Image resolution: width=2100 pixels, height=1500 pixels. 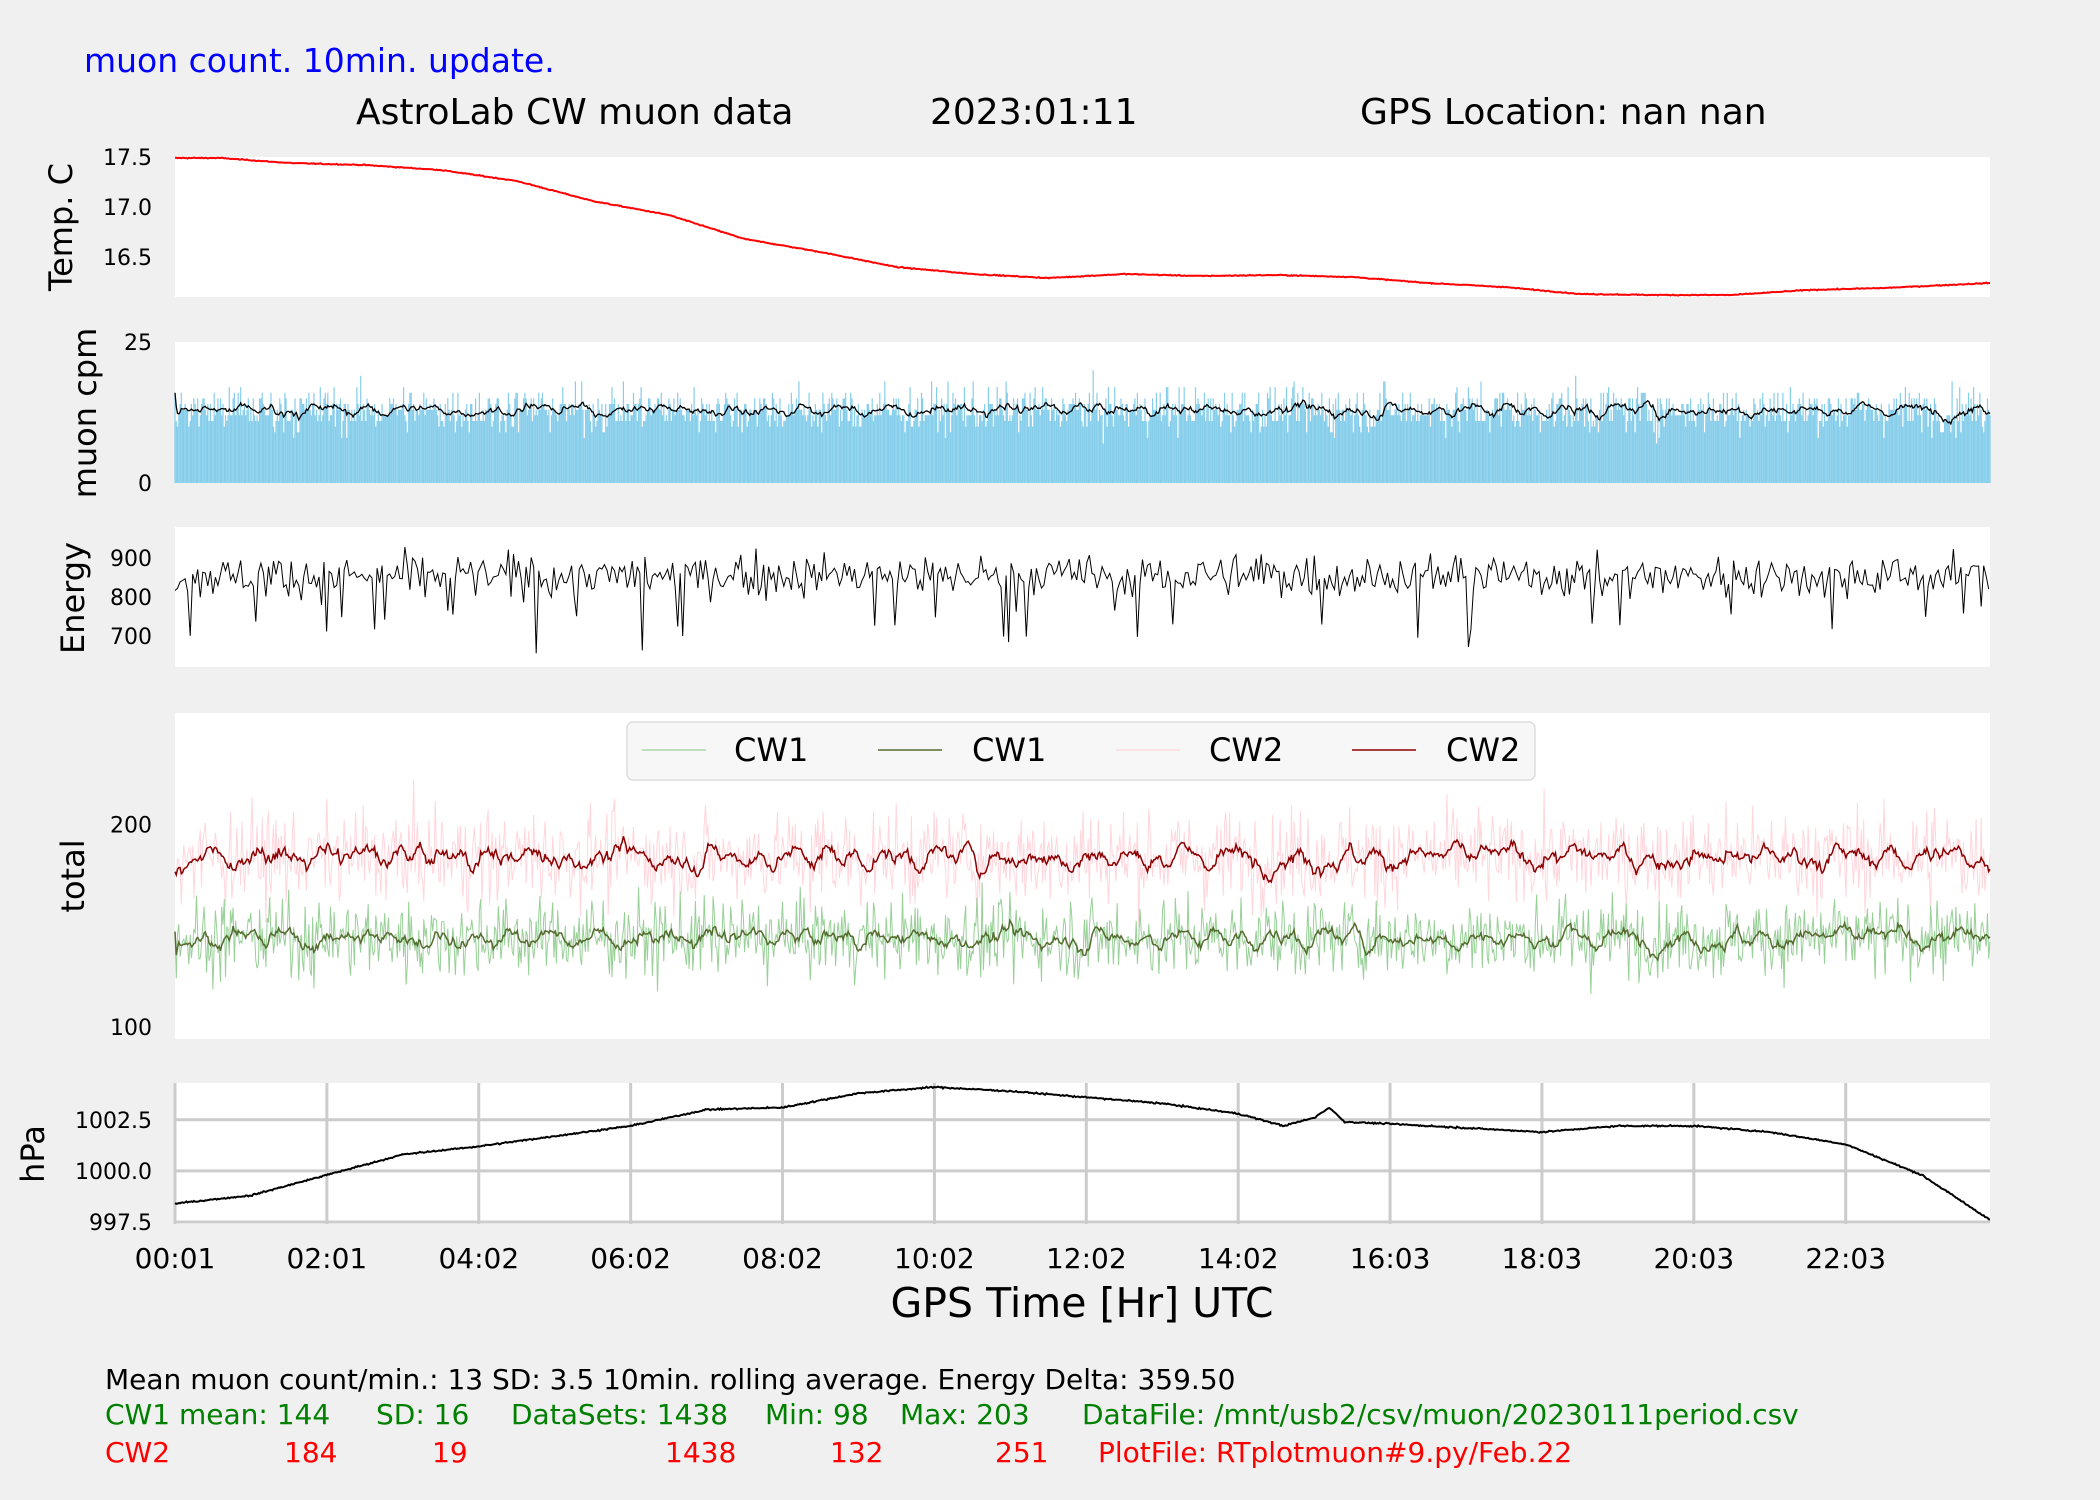 What do you see at coordinates (856, 1452) in the screenshot?
I see `cw2-min: 132` at bounding box center [856, 1452].